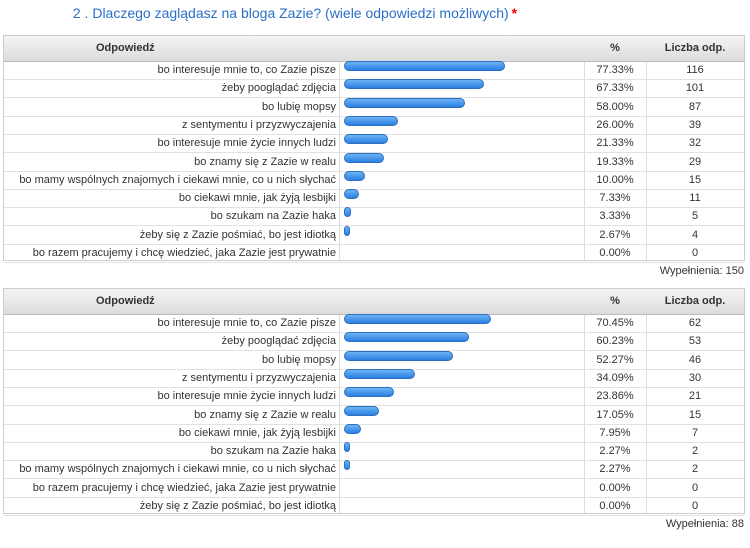  Describe the element at coordinates (615, 88) in the screenshot. I see `percent-label: 67.33%` at that location.